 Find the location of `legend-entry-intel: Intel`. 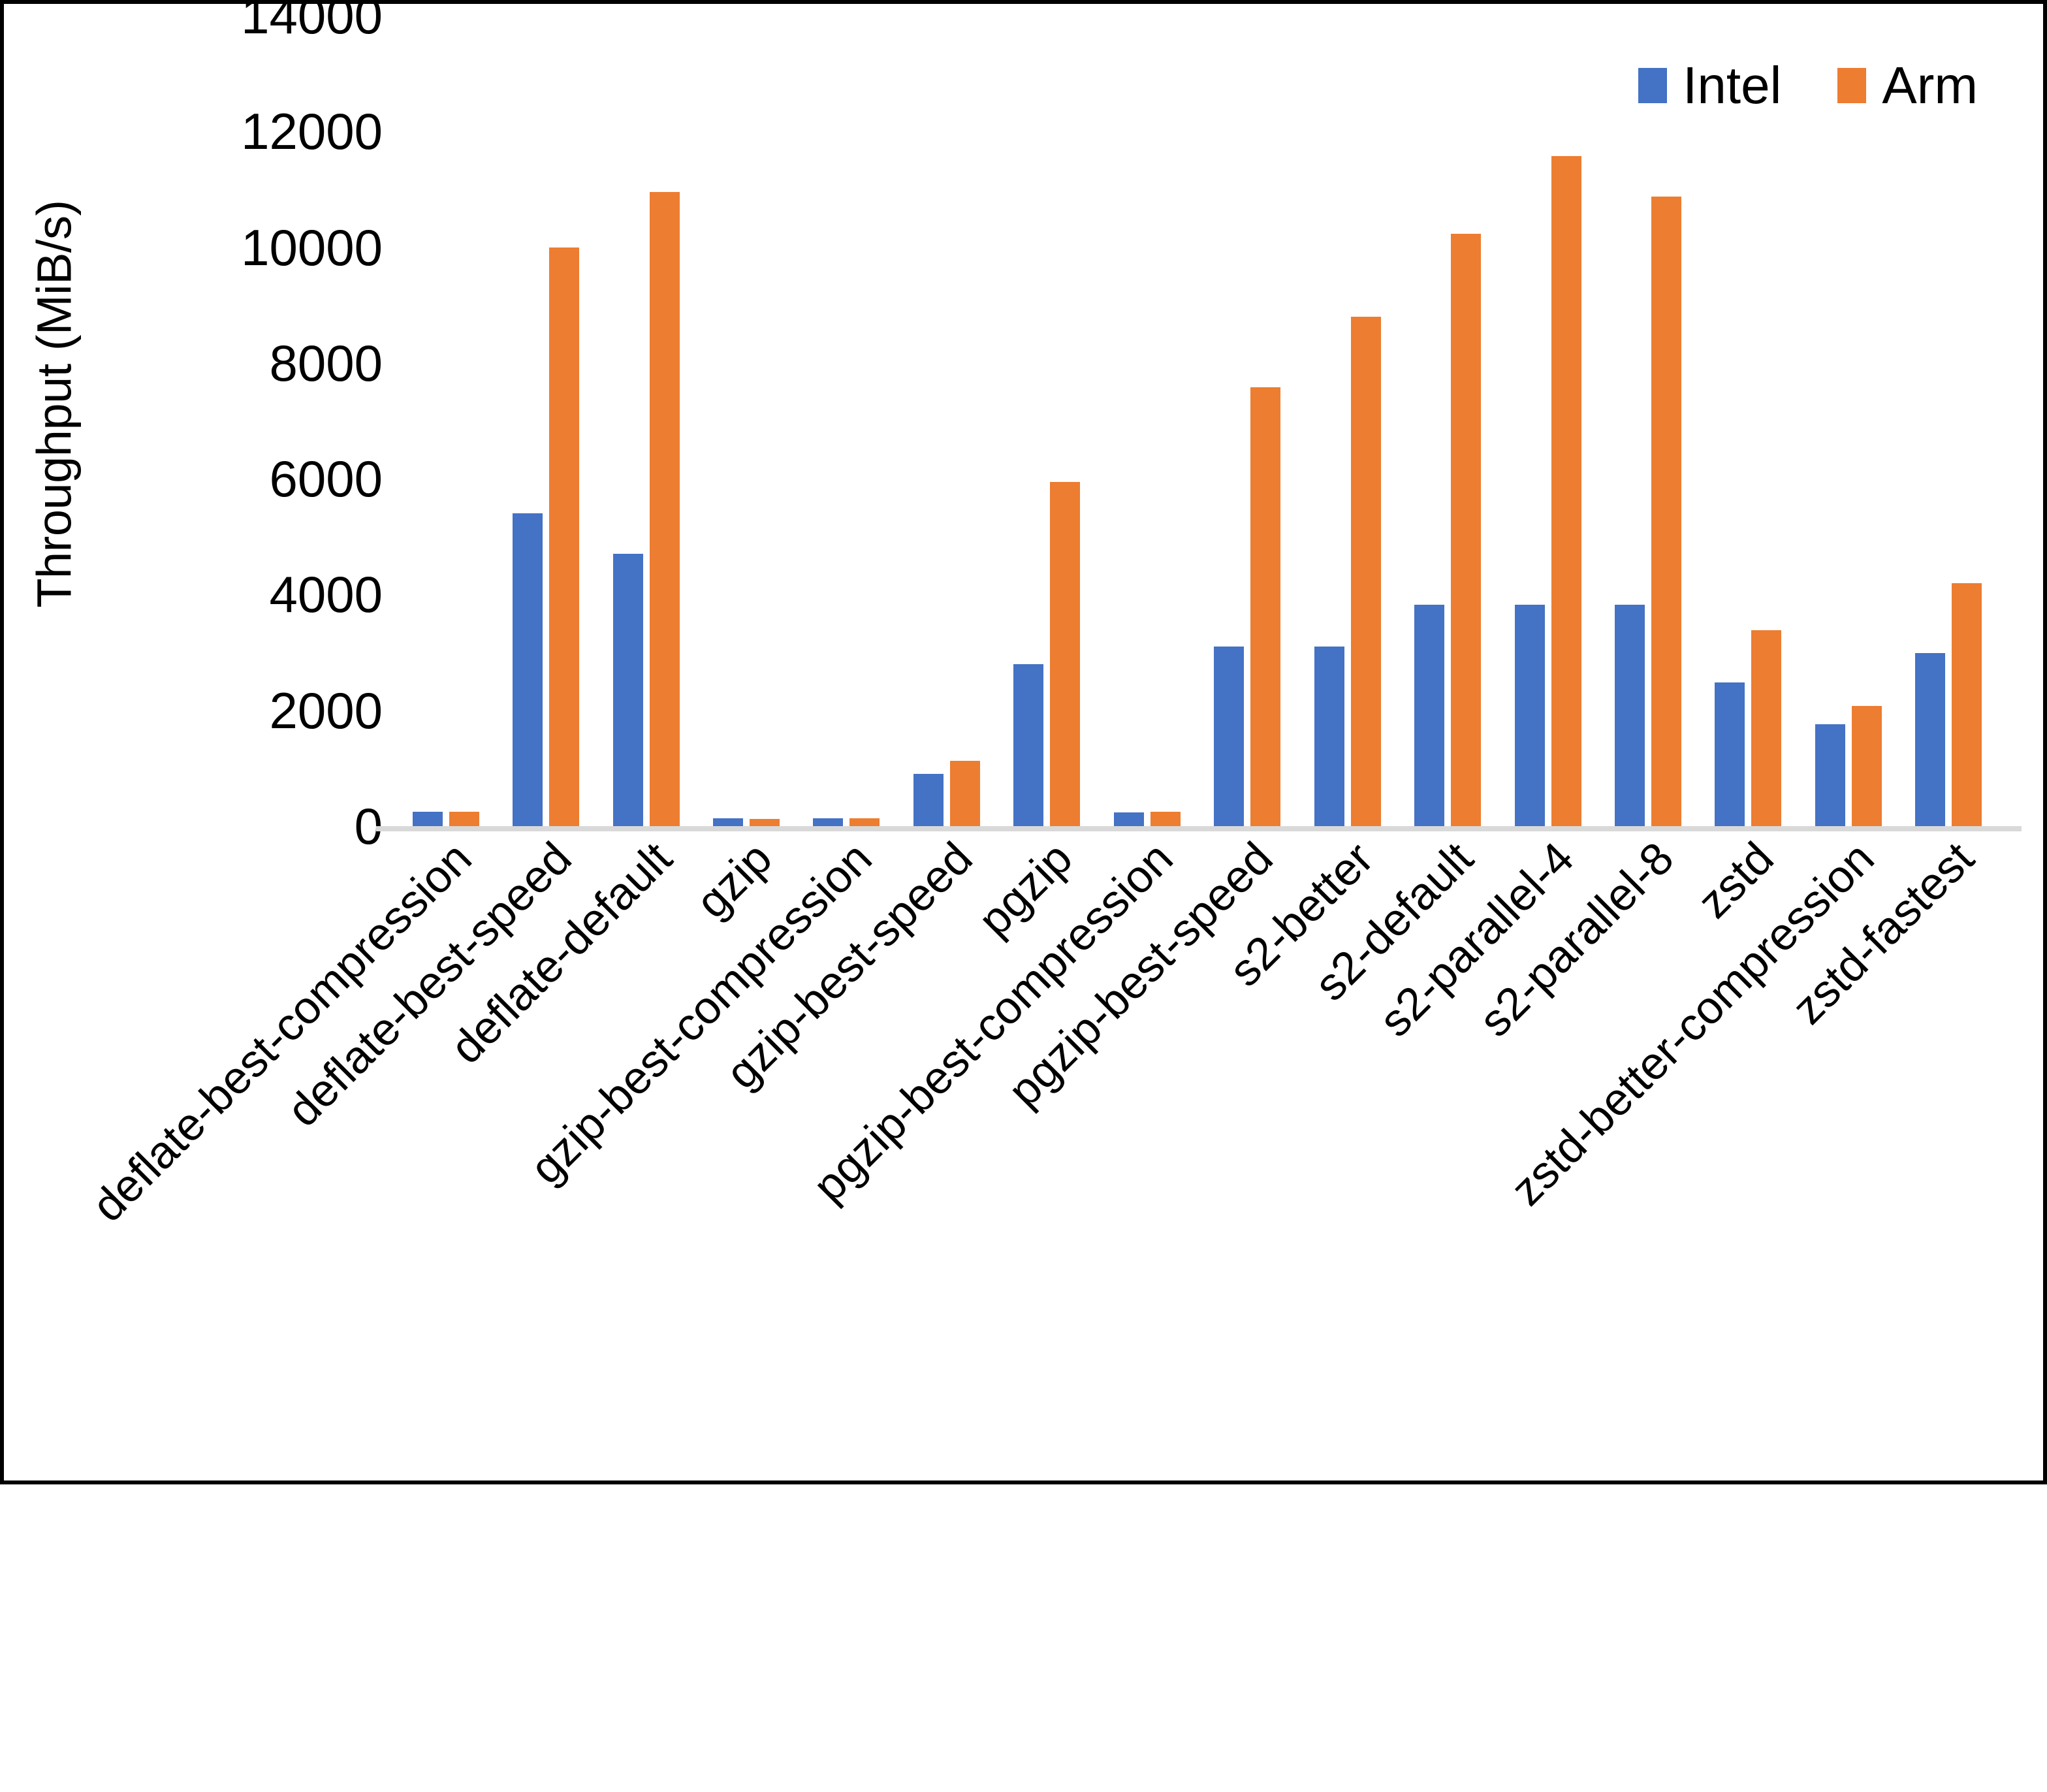

legend-entry-intel: Intel is located at coordinates (1709, 85).